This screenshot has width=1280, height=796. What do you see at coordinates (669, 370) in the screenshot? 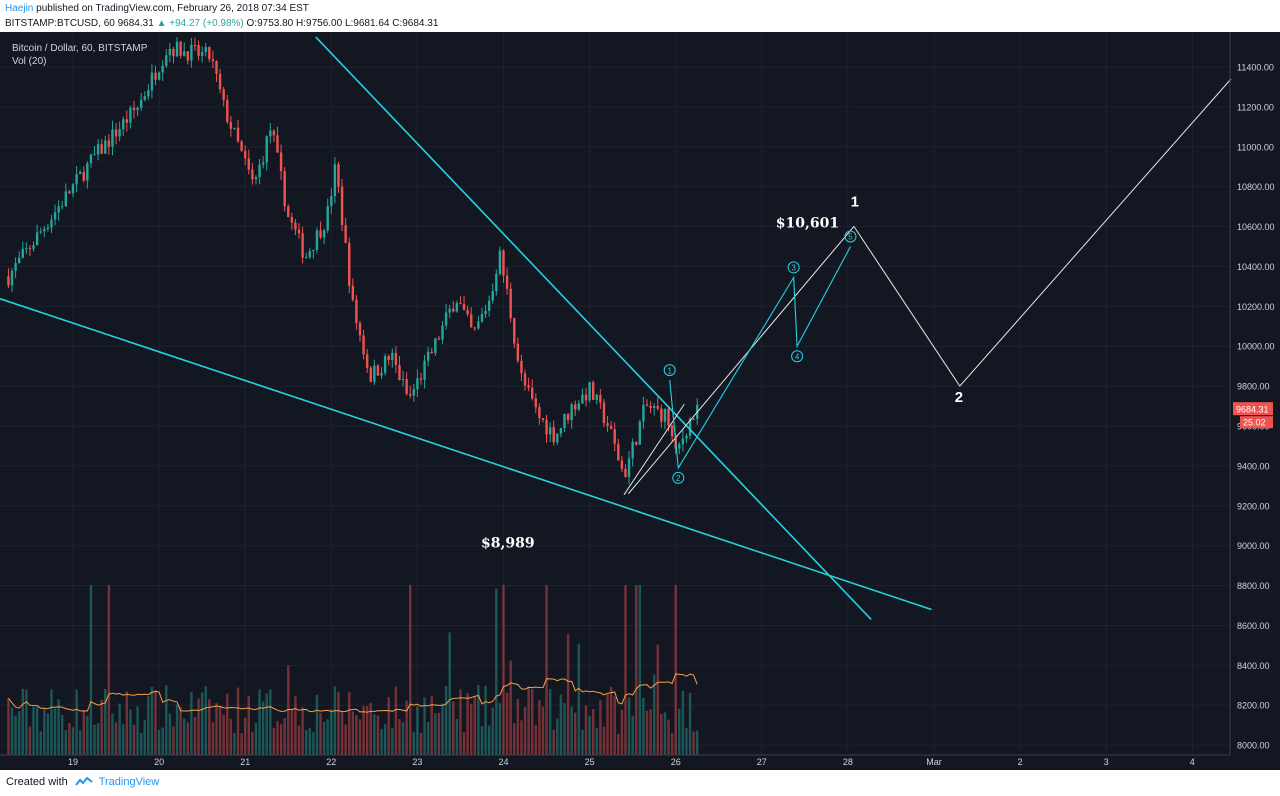
I see `sub-wave-label: 1` at bounding box center [669, 370].